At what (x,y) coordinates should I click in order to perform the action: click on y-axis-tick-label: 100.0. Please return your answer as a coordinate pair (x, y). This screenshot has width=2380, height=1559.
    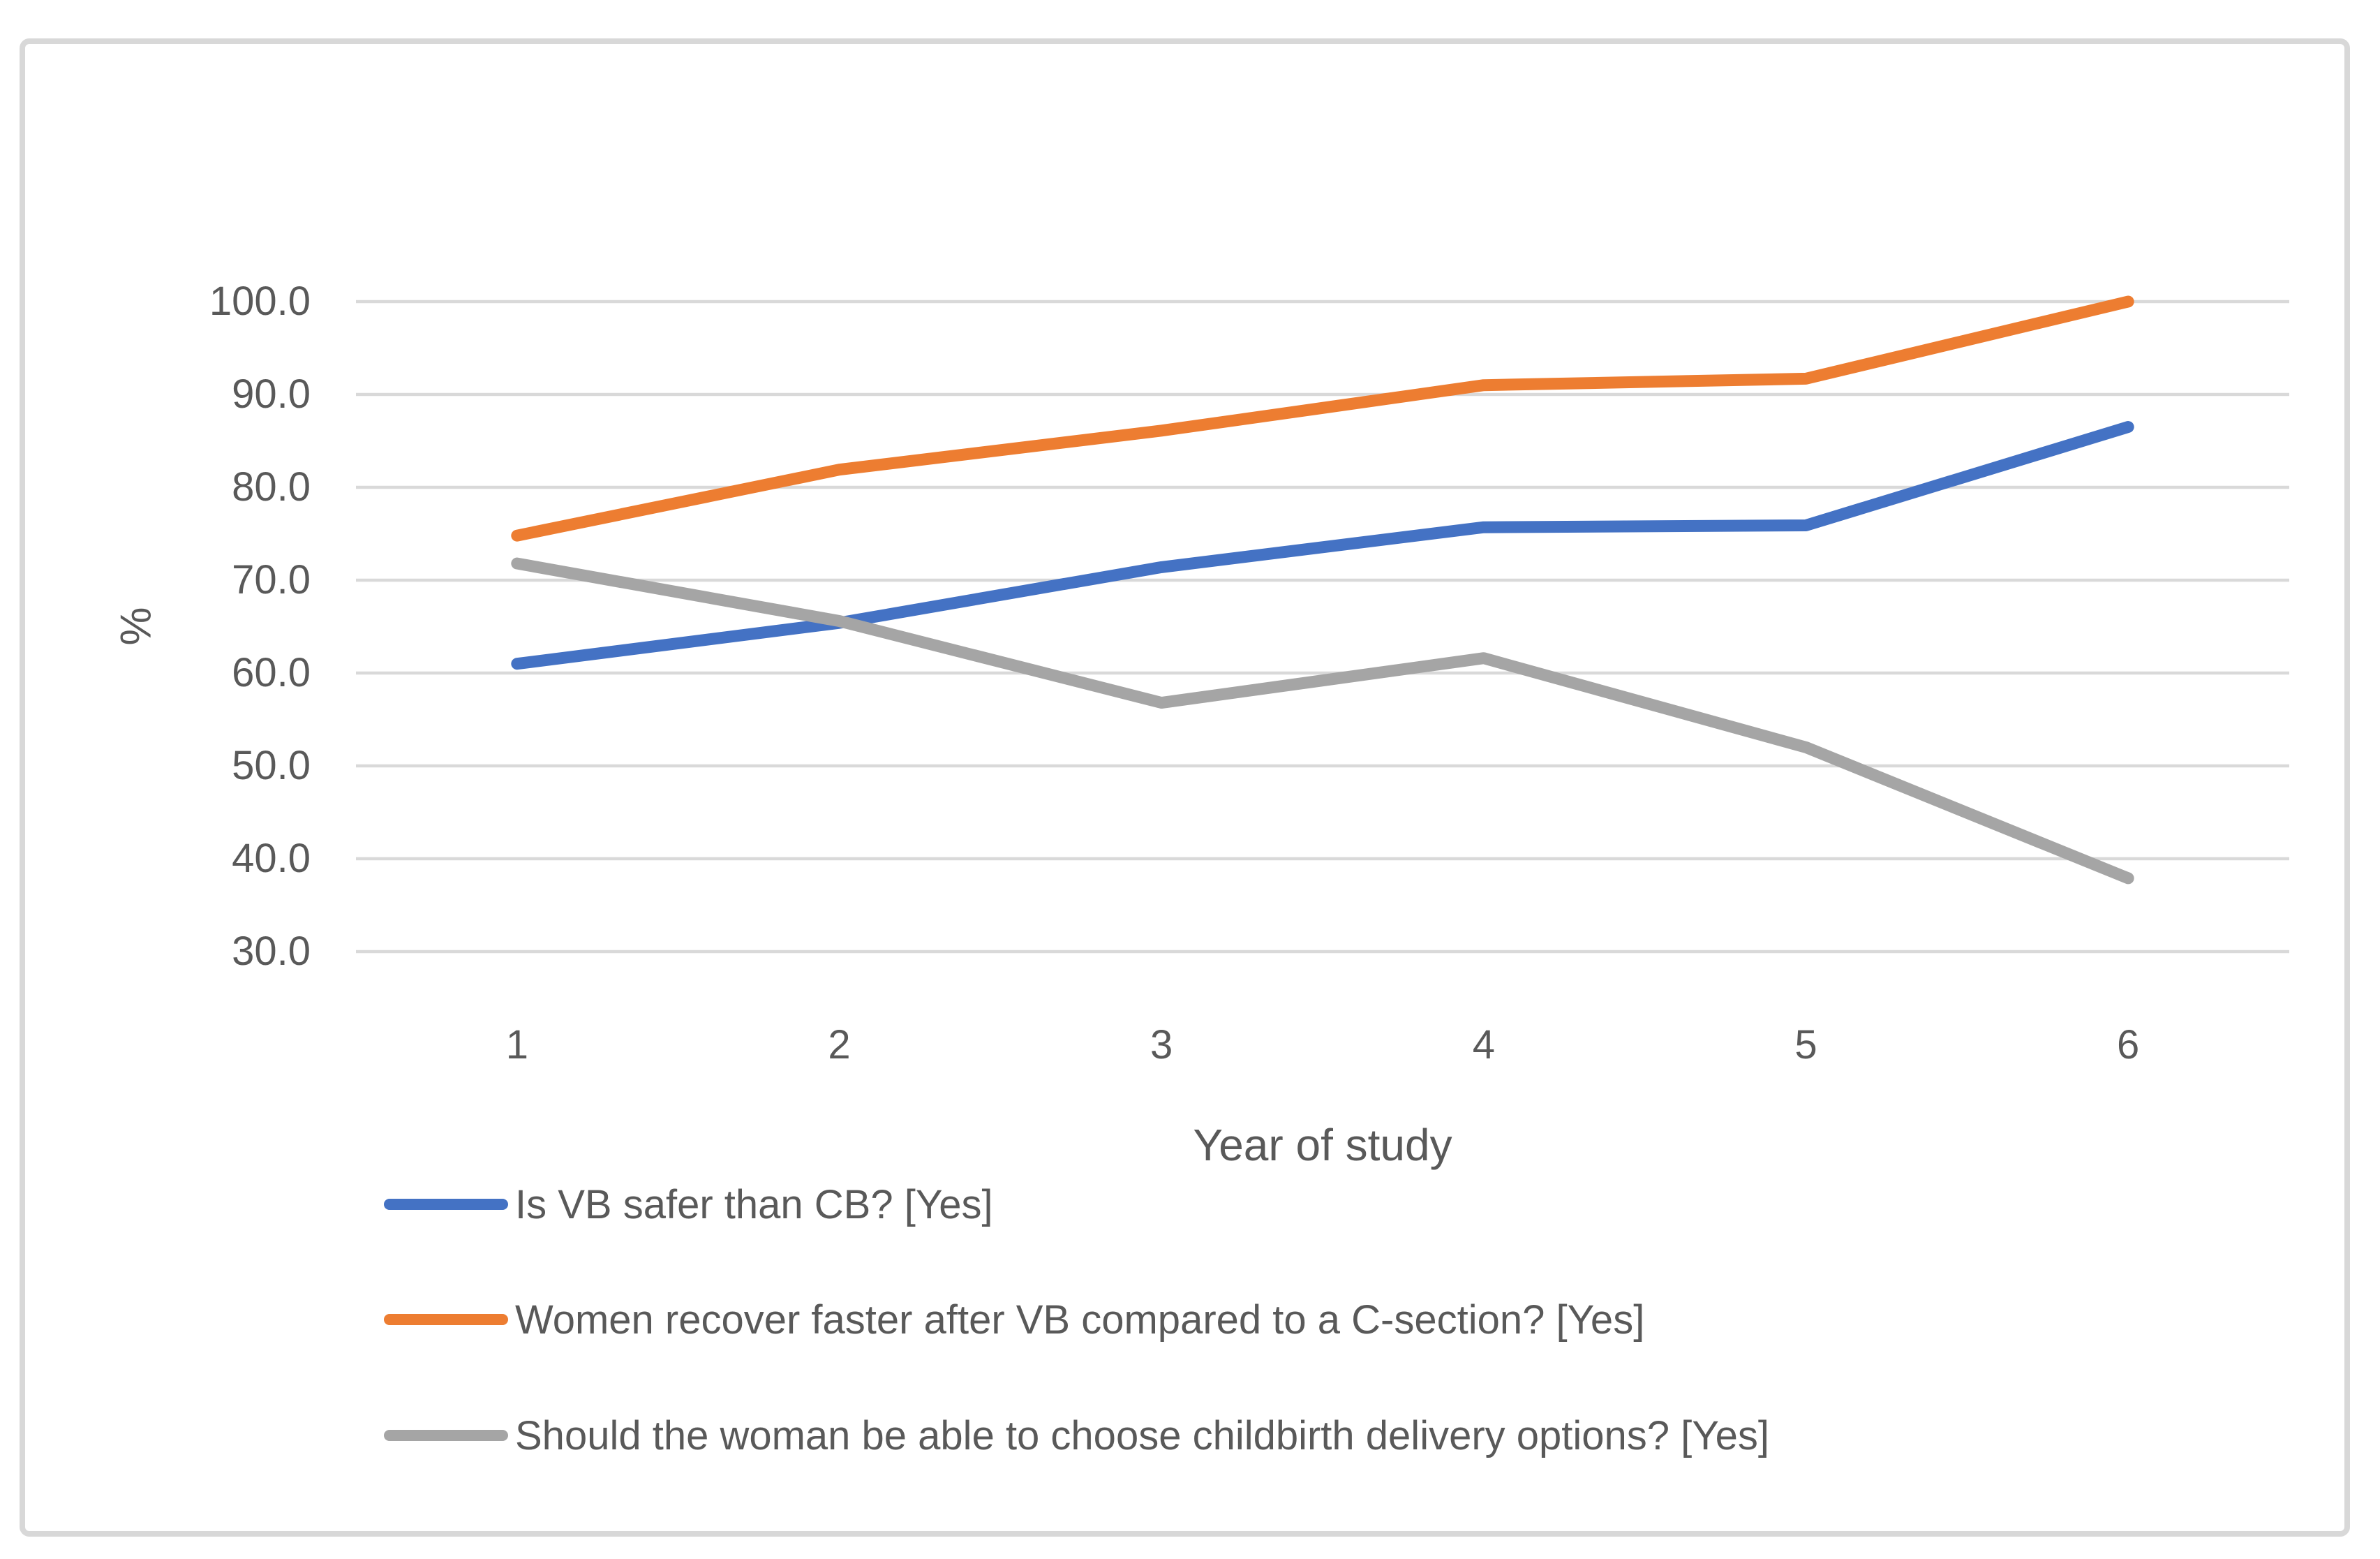
    Looking at the image, I should click on (260, 301).